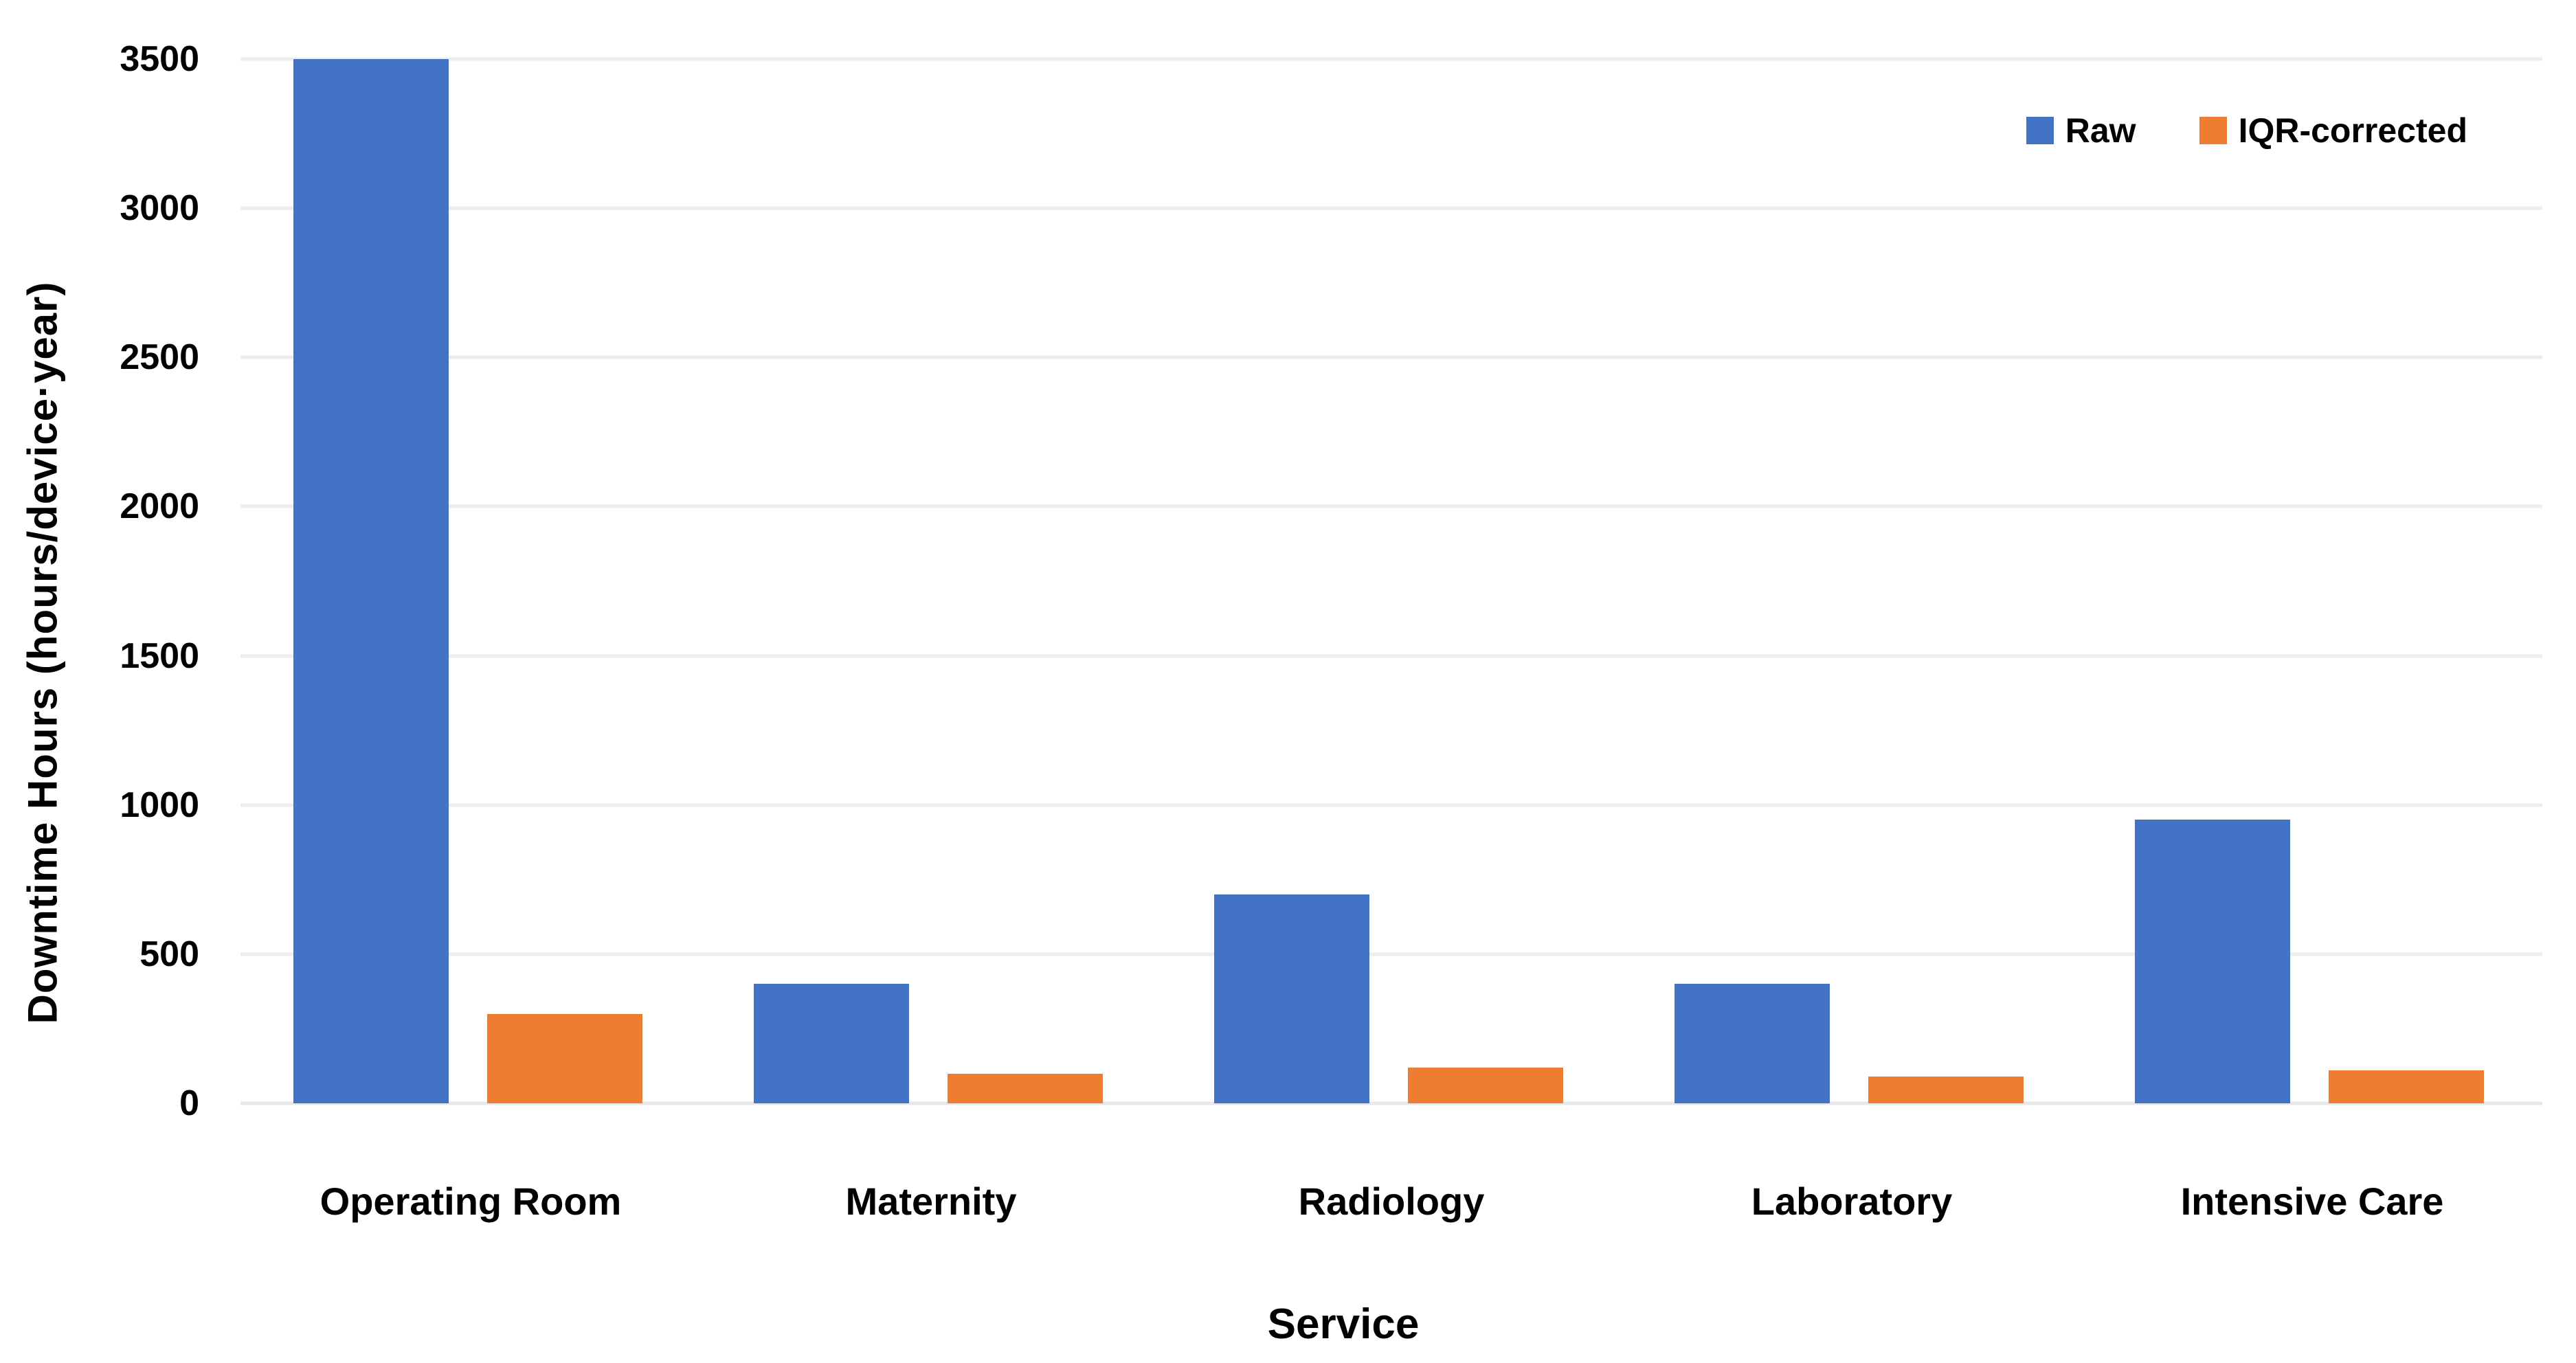 The height and width of the screenshot is (1363, 2576). What do you see at coordinates (1391, 1201) in the screenshot?
I see `category-label-radiology: Radiology` at bounding box center [1391, 1201].